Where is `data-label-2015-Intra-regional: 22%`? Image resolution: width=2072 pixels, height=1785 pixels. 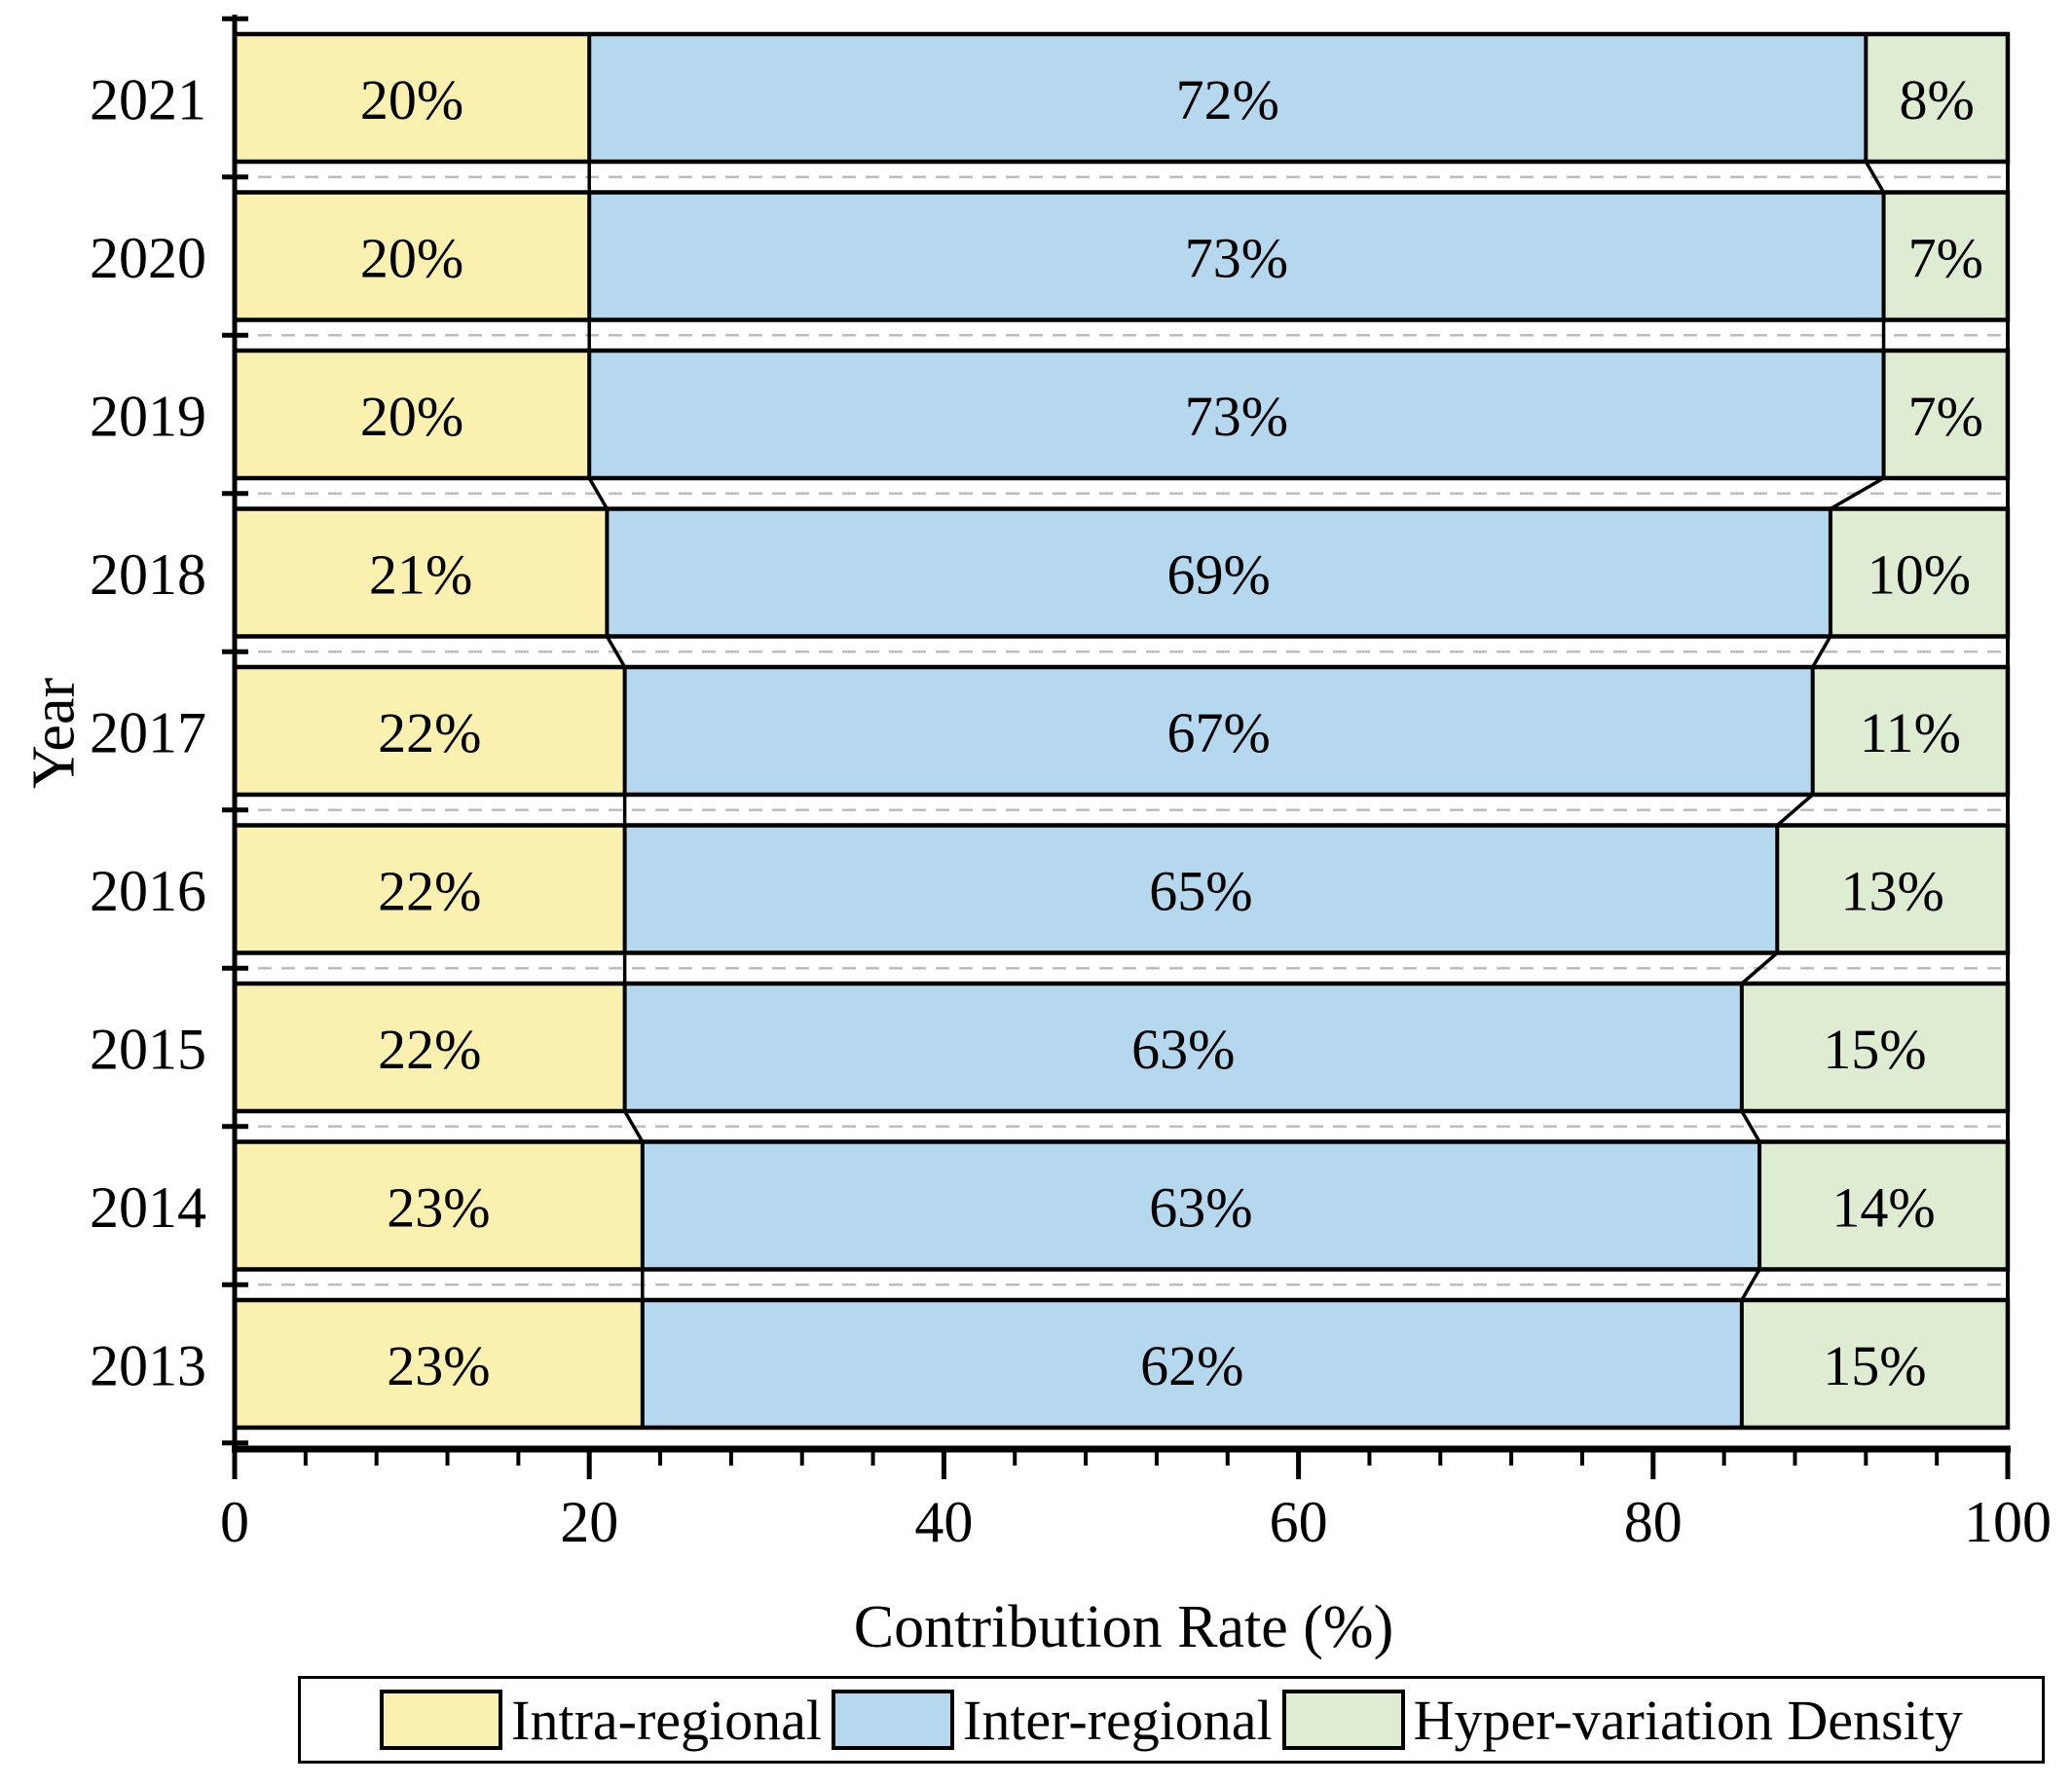
data-label-2015-Intra-regional: 22% is located at coordinates (429, 1049).